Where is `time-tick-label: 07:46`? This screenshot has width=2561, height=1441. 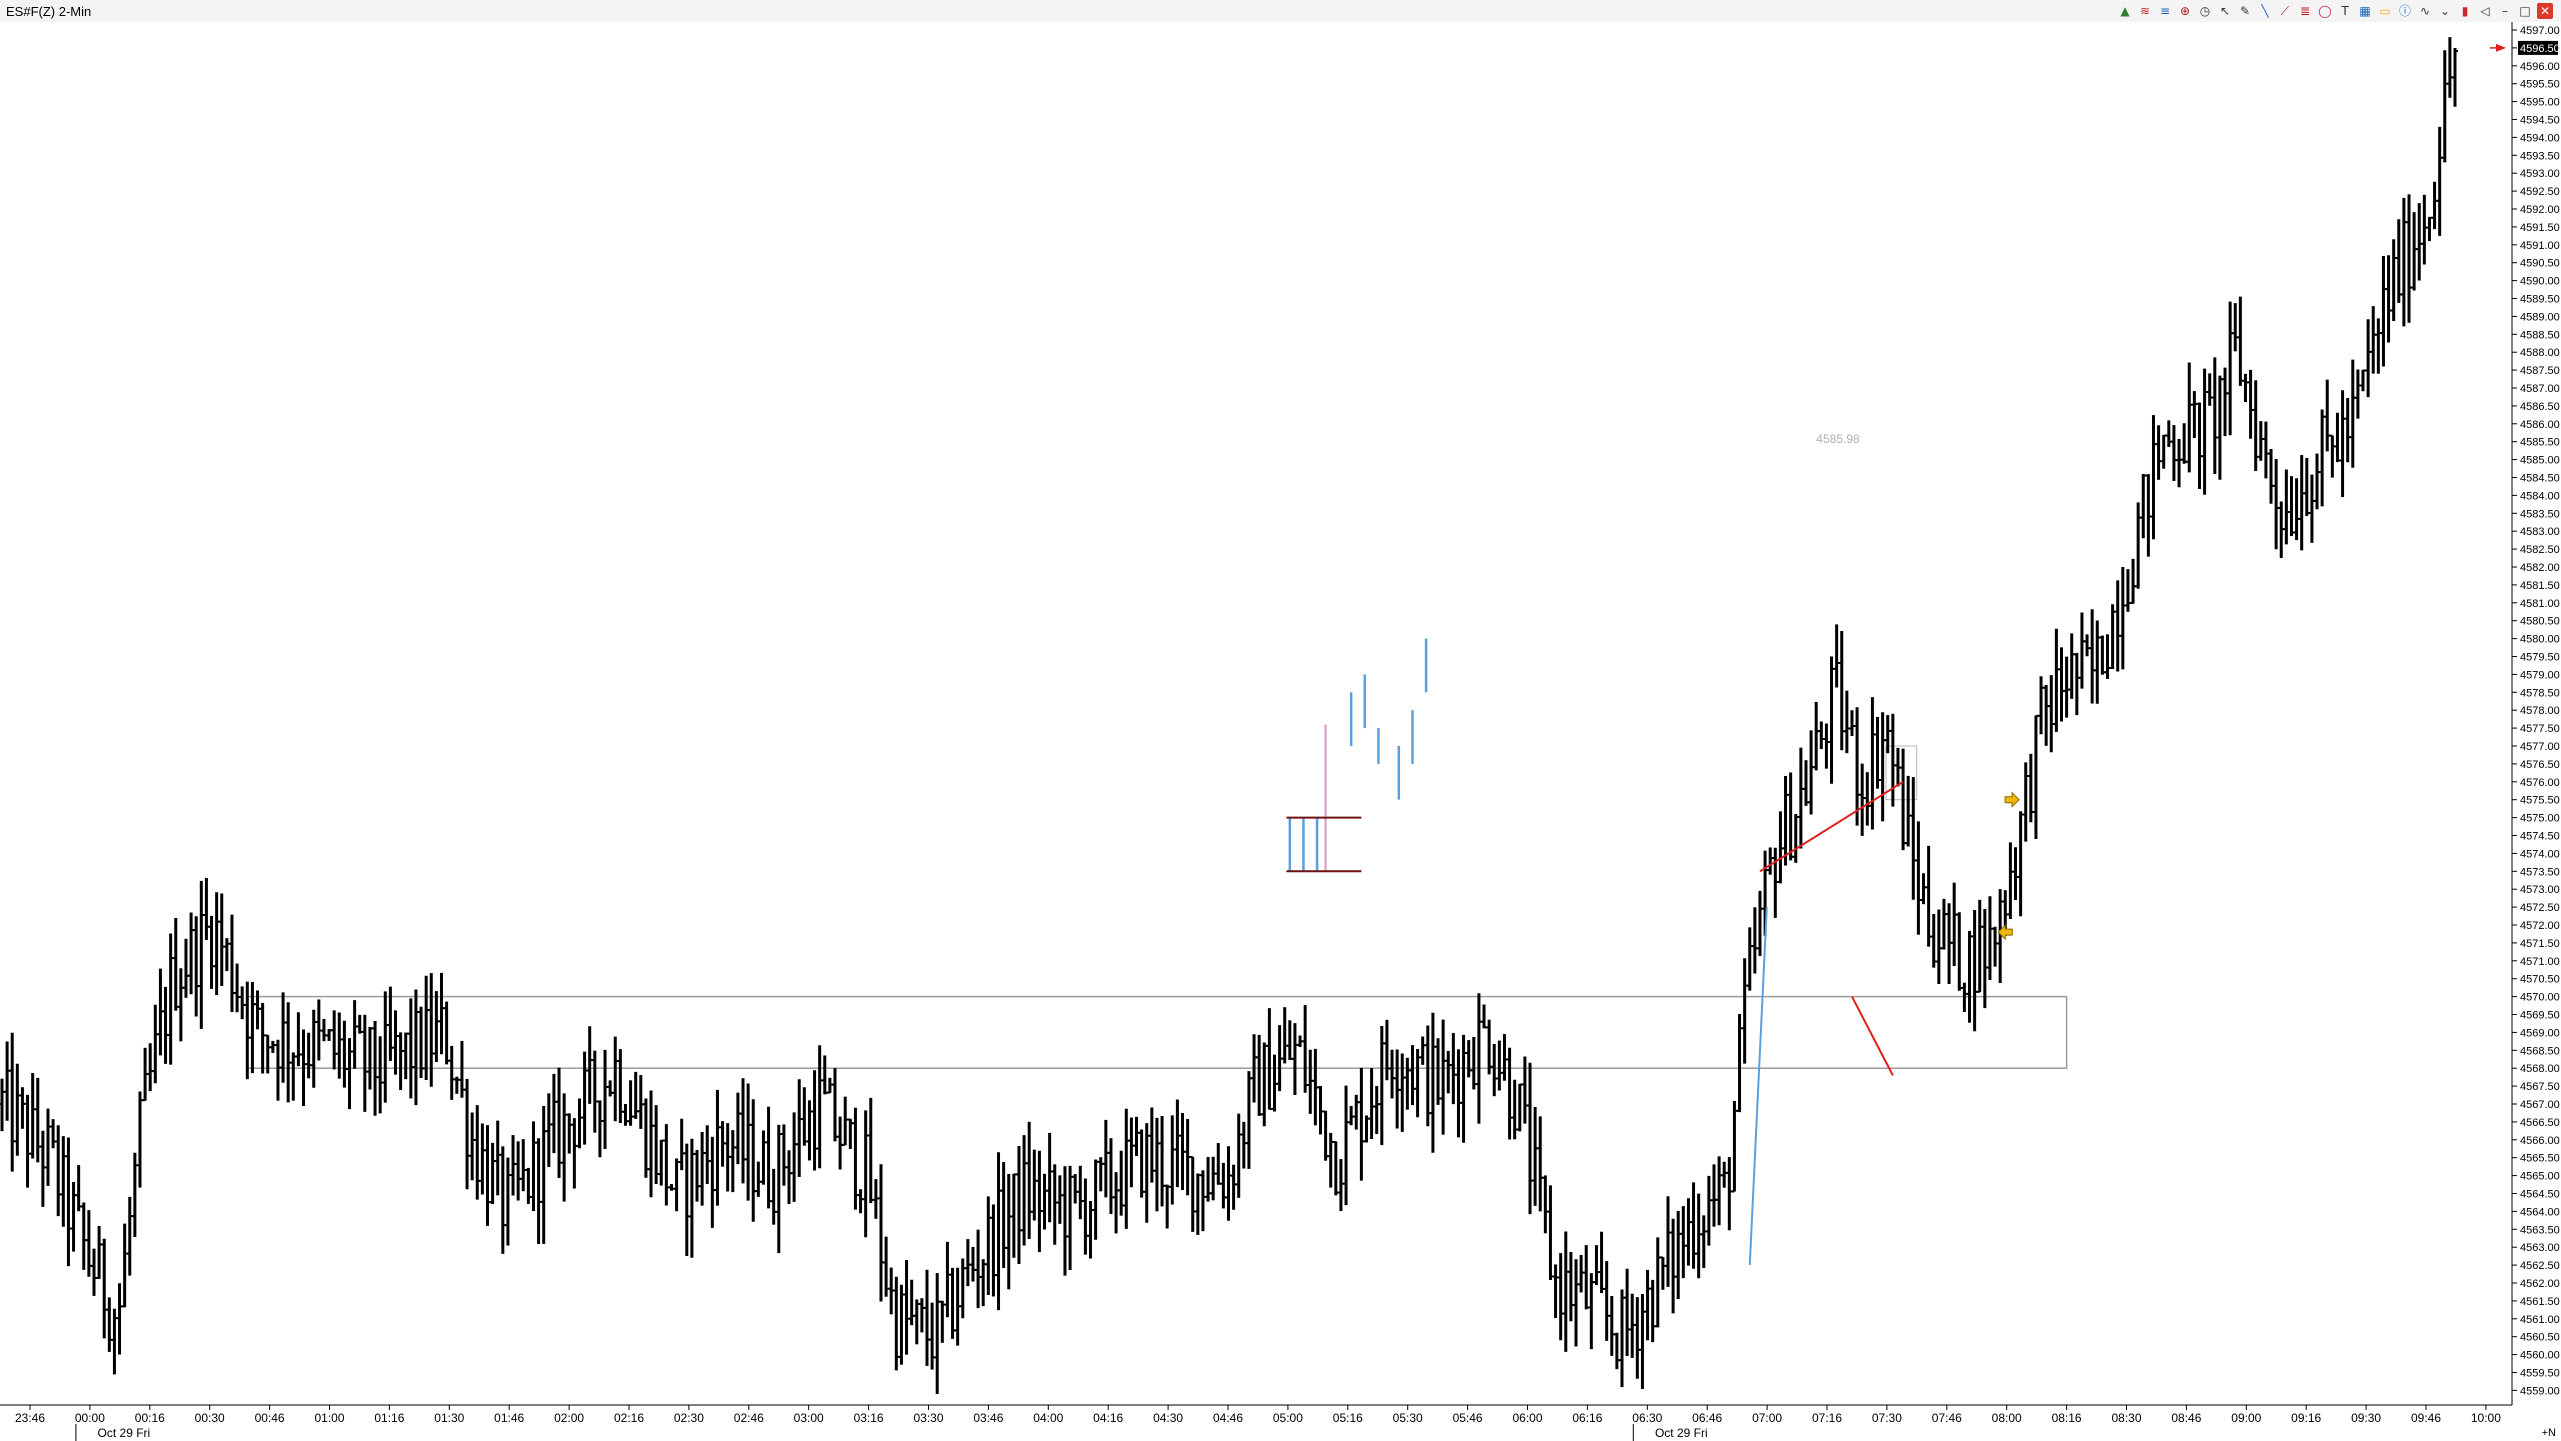 time-tick-label: 07:46 is located at coordinates (1947, 1418).